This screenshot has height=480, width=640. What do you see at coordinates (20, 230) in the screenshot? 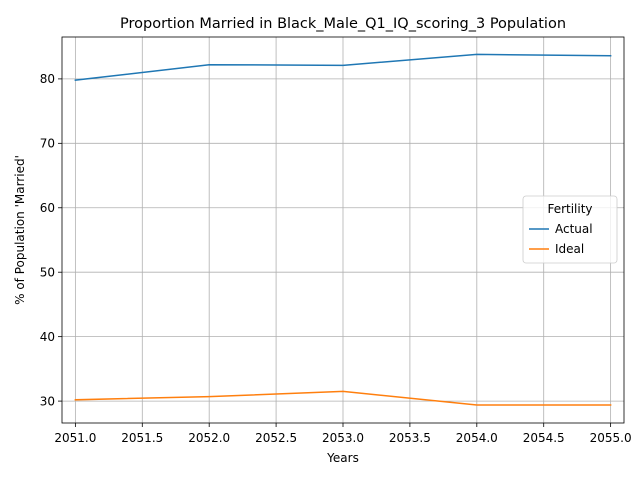
I see `y-axis-label: % of Population 'Married'` at bounding box center [20, 230].